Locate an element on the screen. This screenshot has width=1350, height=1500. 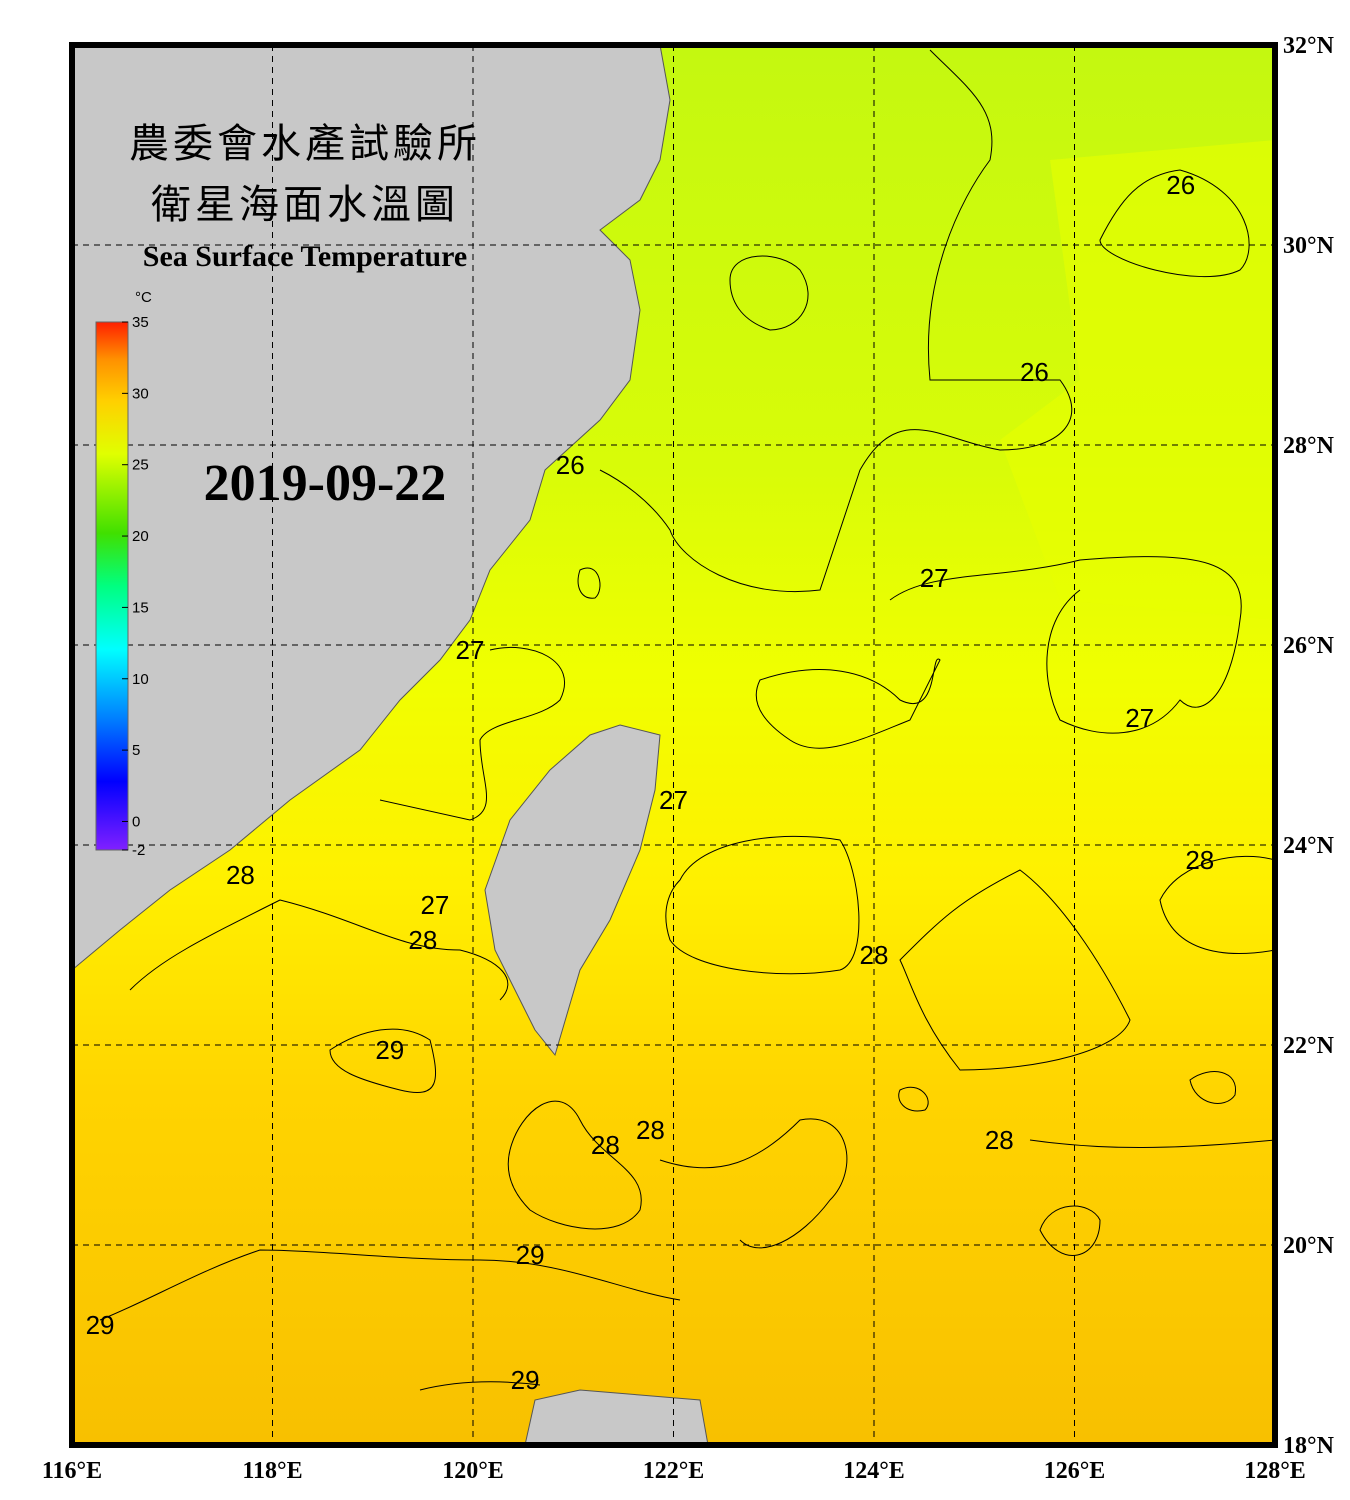
taiwan is located at coordinates (572, 890).